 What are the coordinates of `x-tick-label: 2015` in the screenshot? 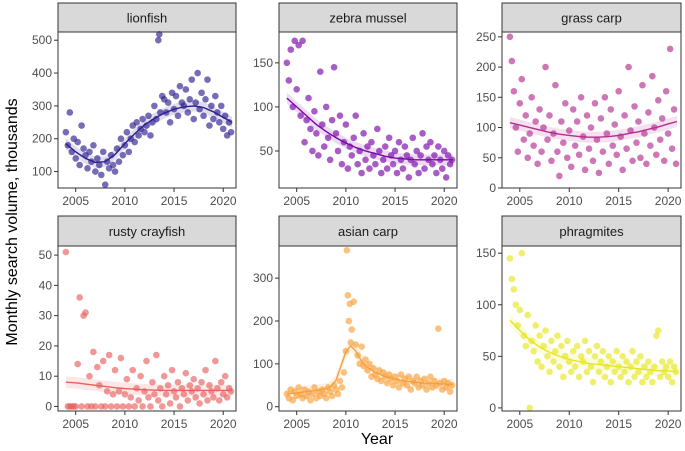 It's located at (618, 201).